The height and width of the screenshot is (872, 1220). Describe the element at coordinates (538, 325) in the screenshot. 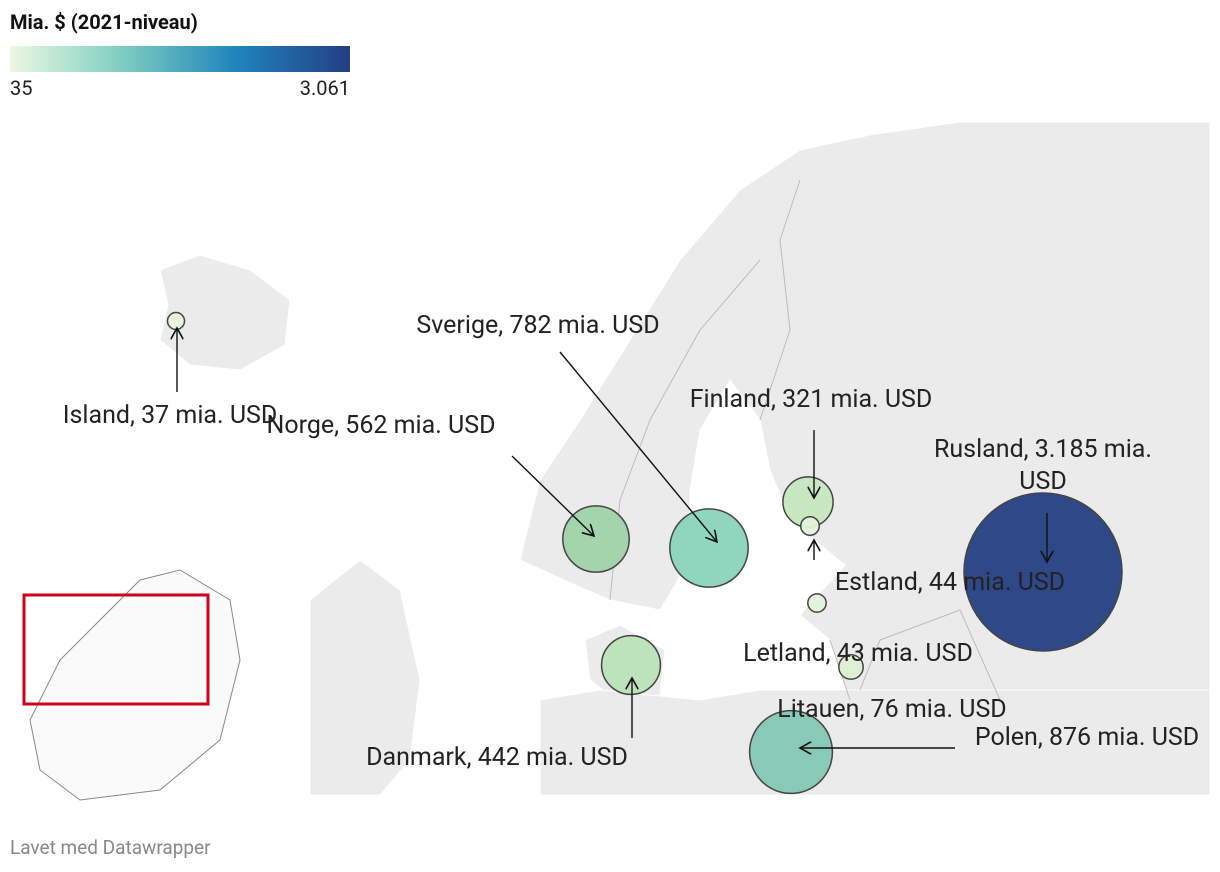

I see `bubble-label: Sverige, 782 mia. USD` at that location.